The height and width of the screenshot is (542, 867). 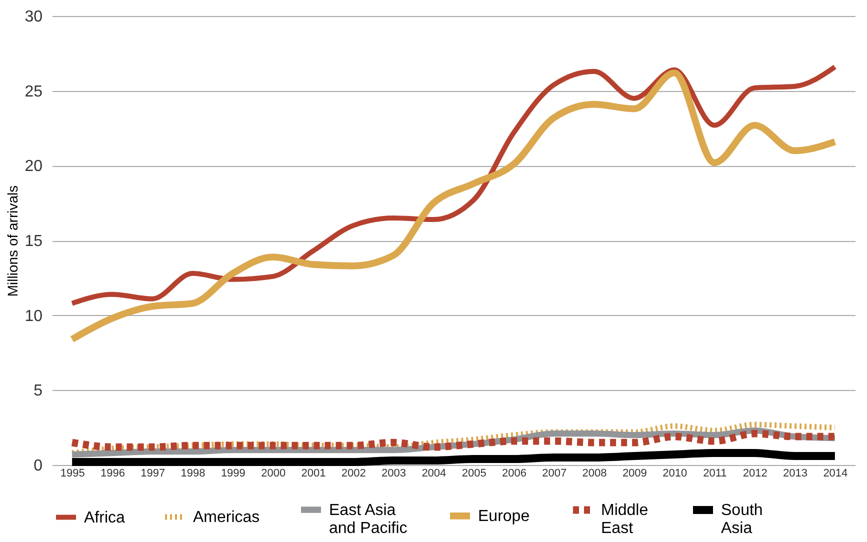 I want to click on y-tick-label: 0, so click(x=38, y=466).